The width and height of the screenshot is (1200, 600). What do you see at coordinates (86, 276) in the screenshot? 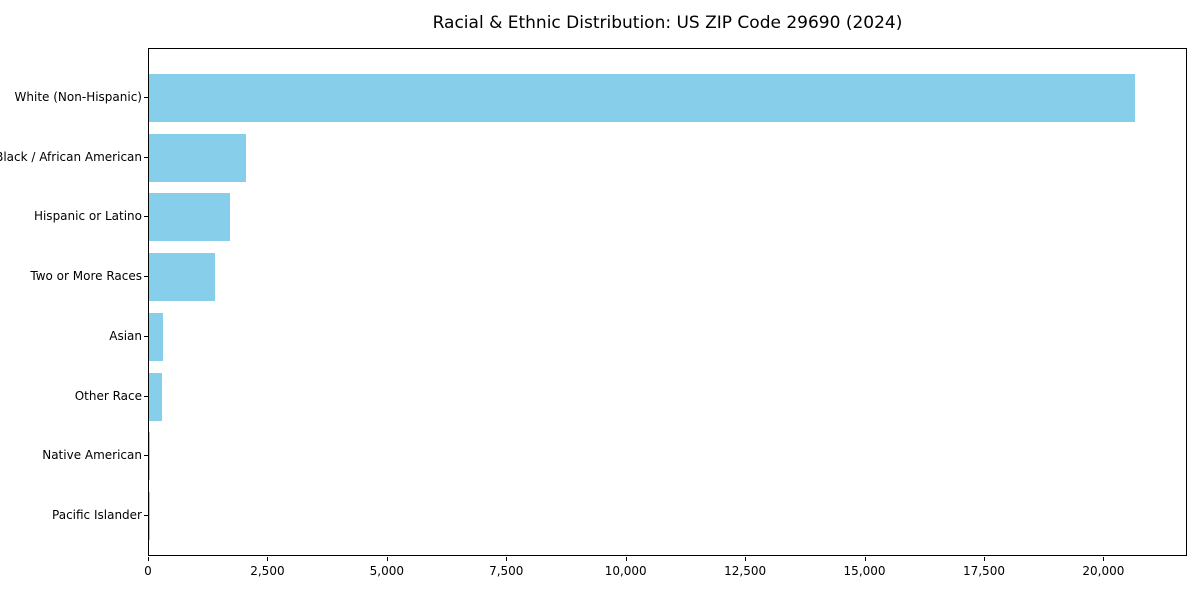
I see `y-axis-label: Two or More Races` at bounding box center [86, 276].